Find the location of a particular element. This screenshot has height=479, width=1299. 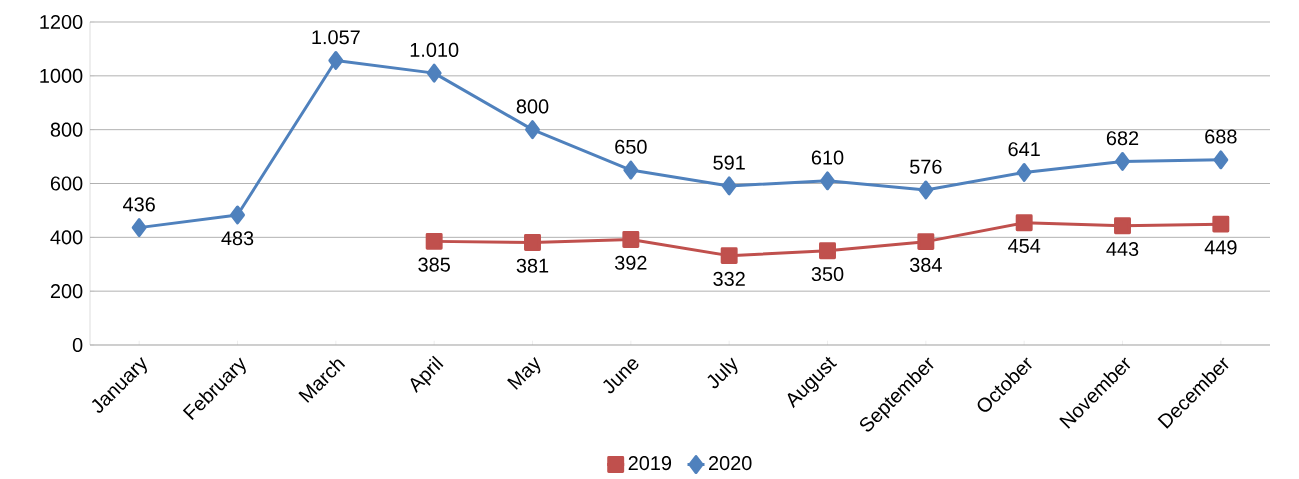

data-label: 454 is located at coordinates (1024, 246).